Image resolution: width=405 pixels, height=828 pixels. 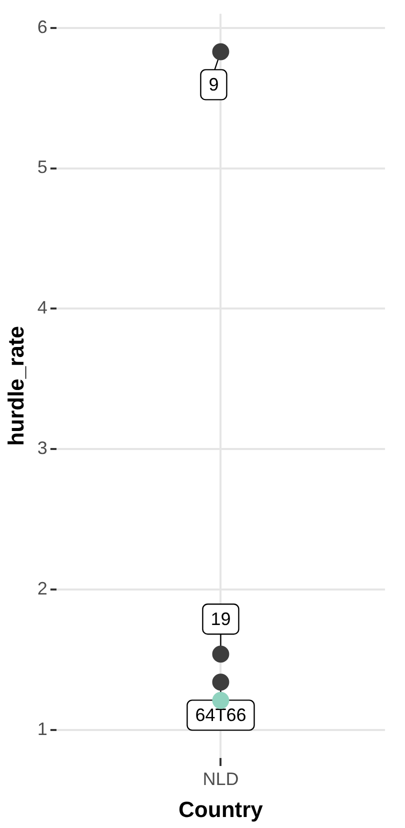 I want to click on annotation: 64T66, so click(x=220, y=715).